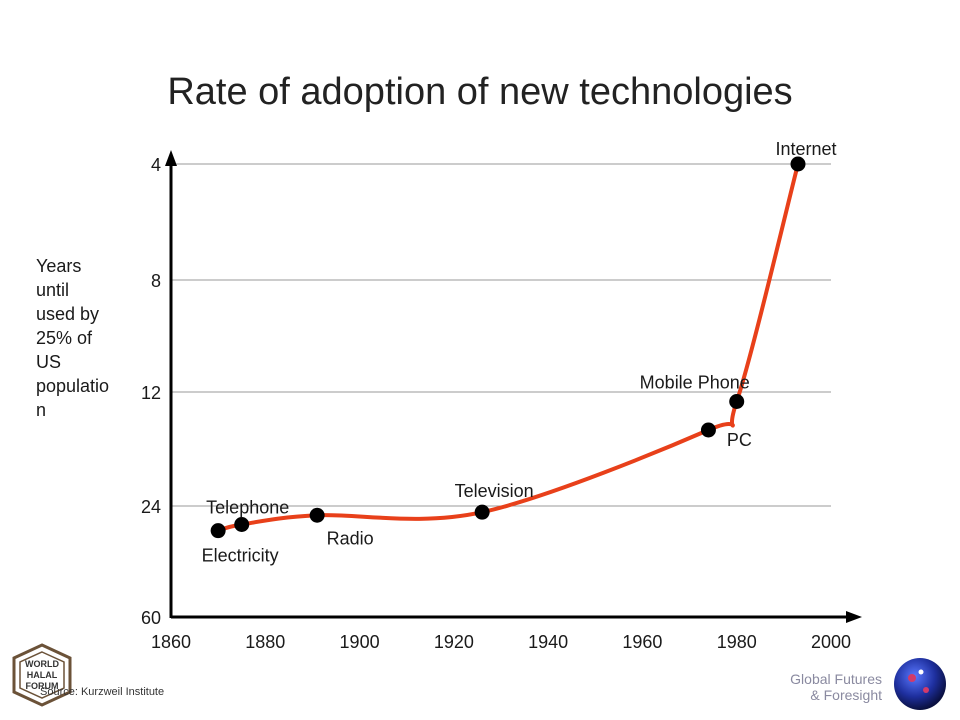 The height and width of the screenshot is (720, 960). I want to click on chart-title: Rate of adoption of new technologies, so click(479, 92).